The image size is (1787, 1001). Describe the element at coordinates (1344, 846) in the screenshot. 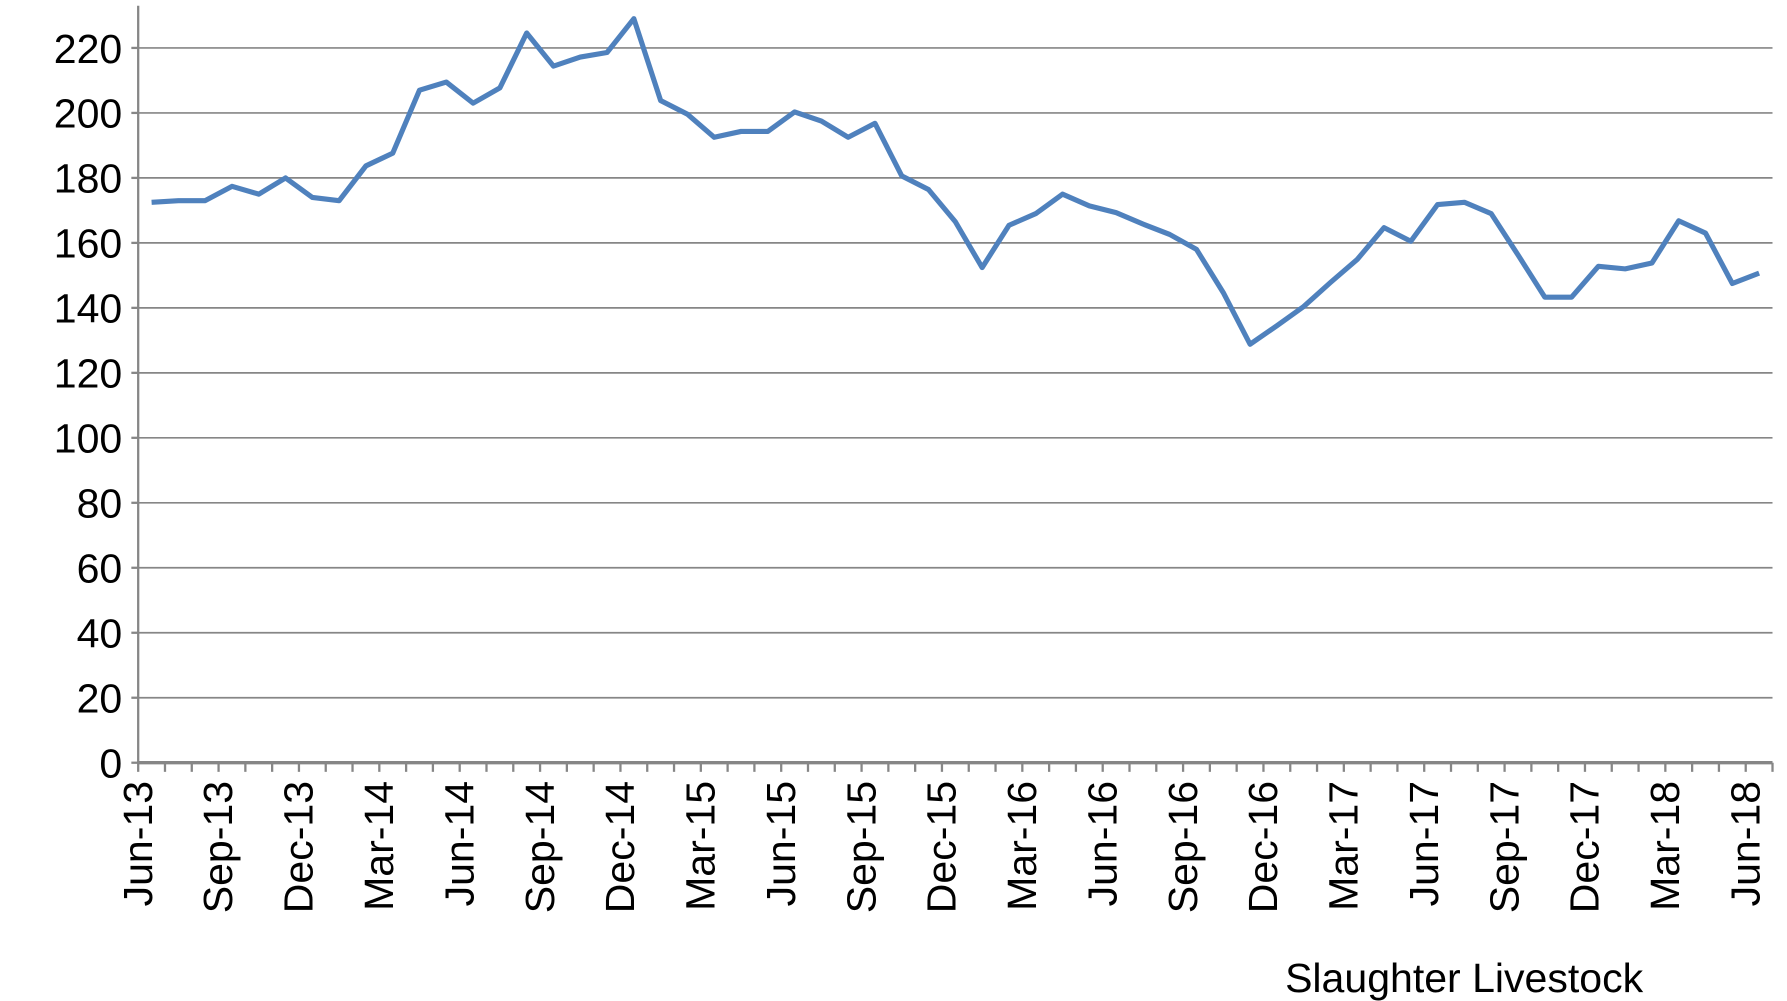

I see `x-tick-label: Mar-17` at that location.